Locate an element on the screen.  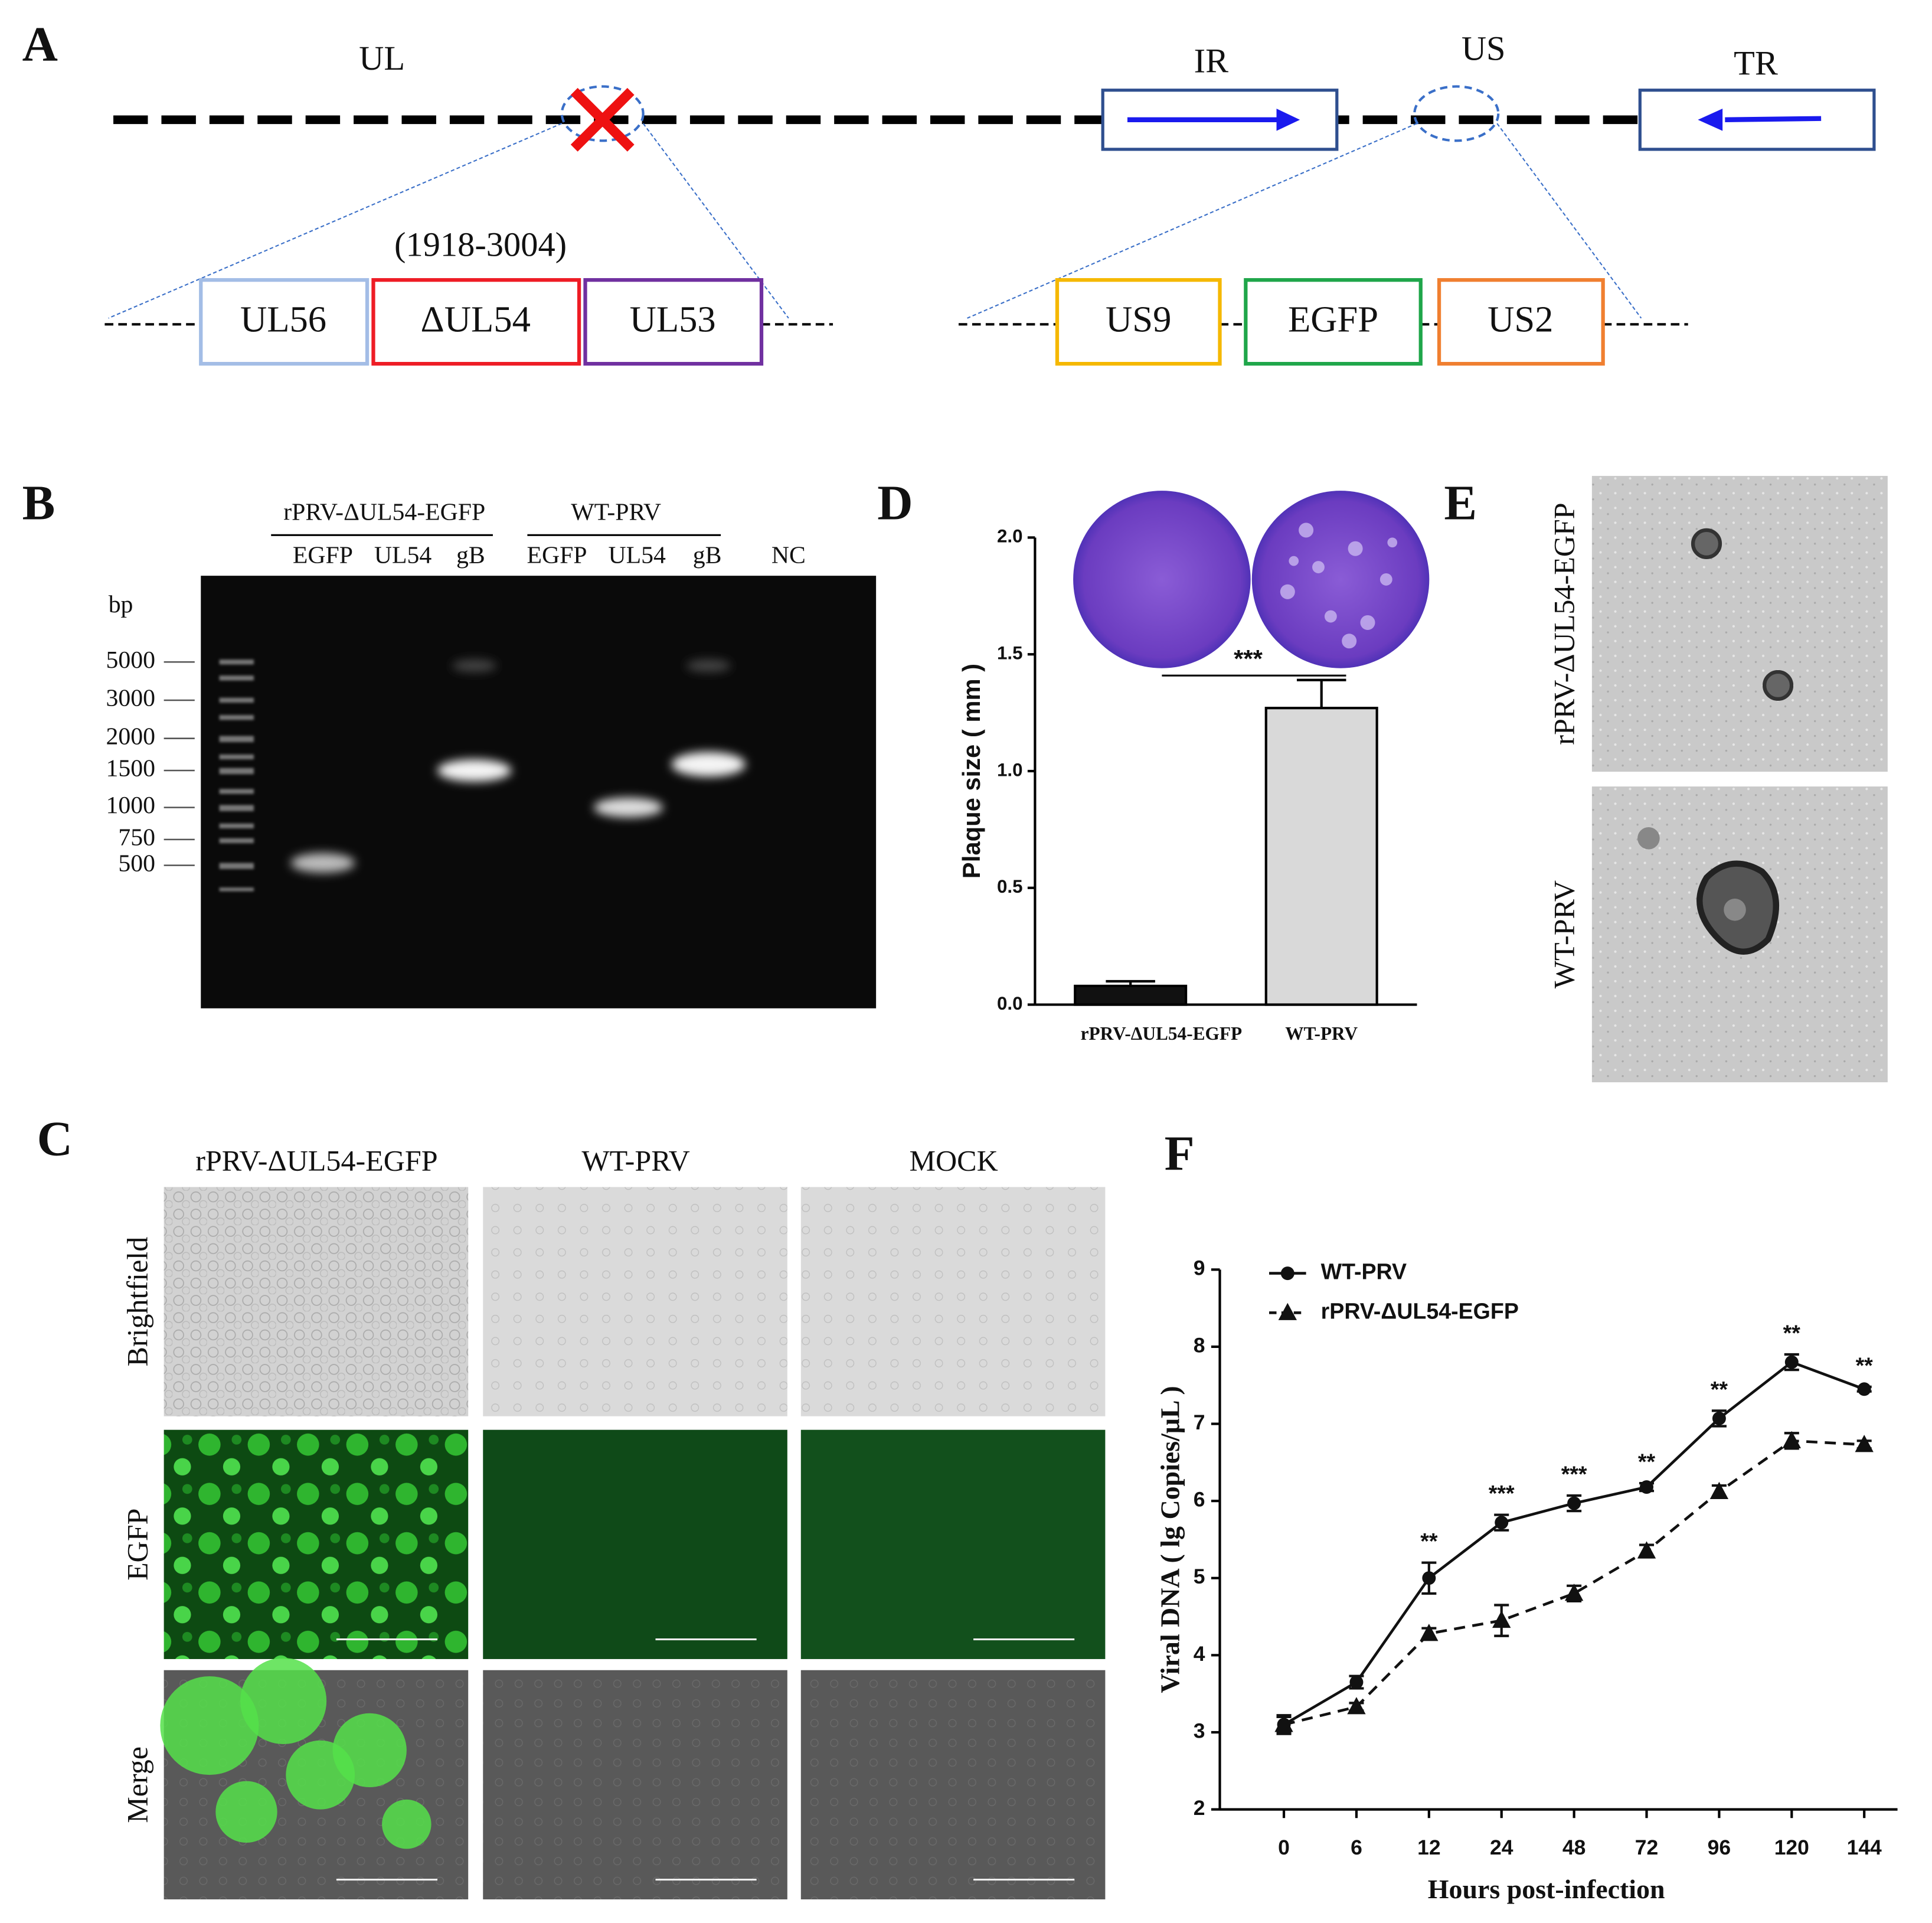
y-tick-label: 8 is located at coordinates (1199, 1345).